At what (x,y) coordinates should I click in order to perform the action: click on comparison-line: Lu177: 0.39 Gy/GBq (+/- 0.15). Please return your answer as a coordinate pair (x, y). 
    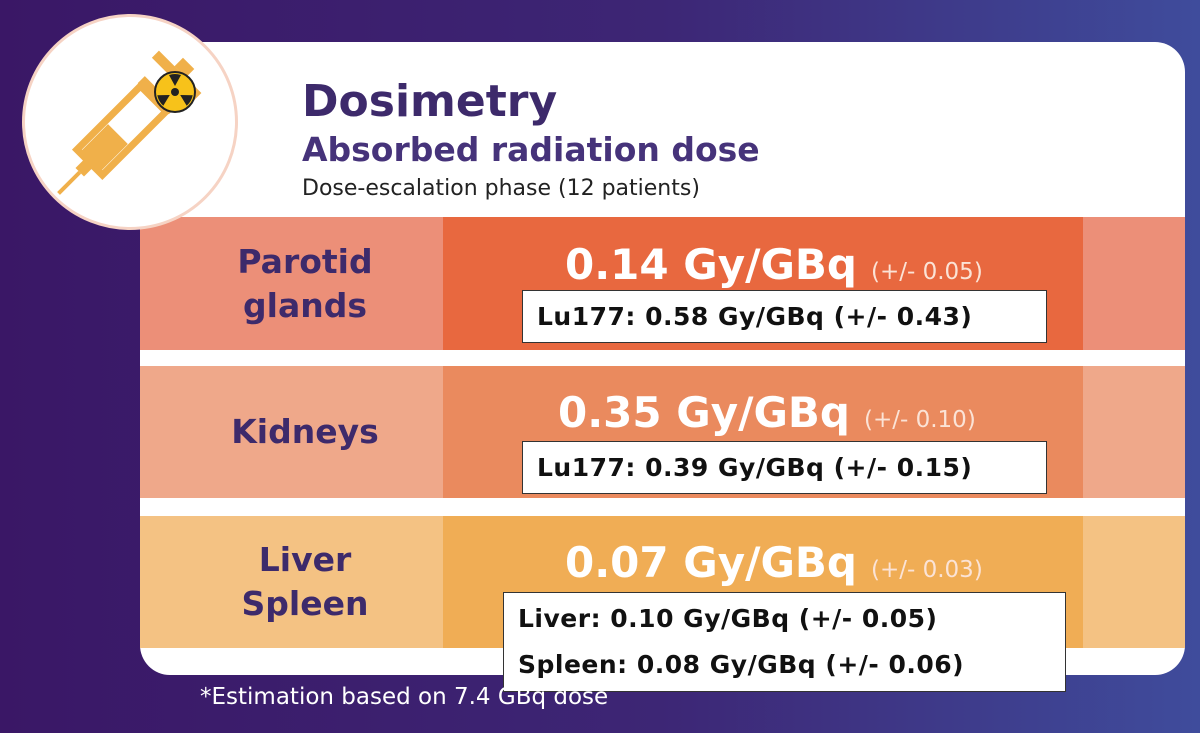
    Looking at the image, I should click on (755, 467).